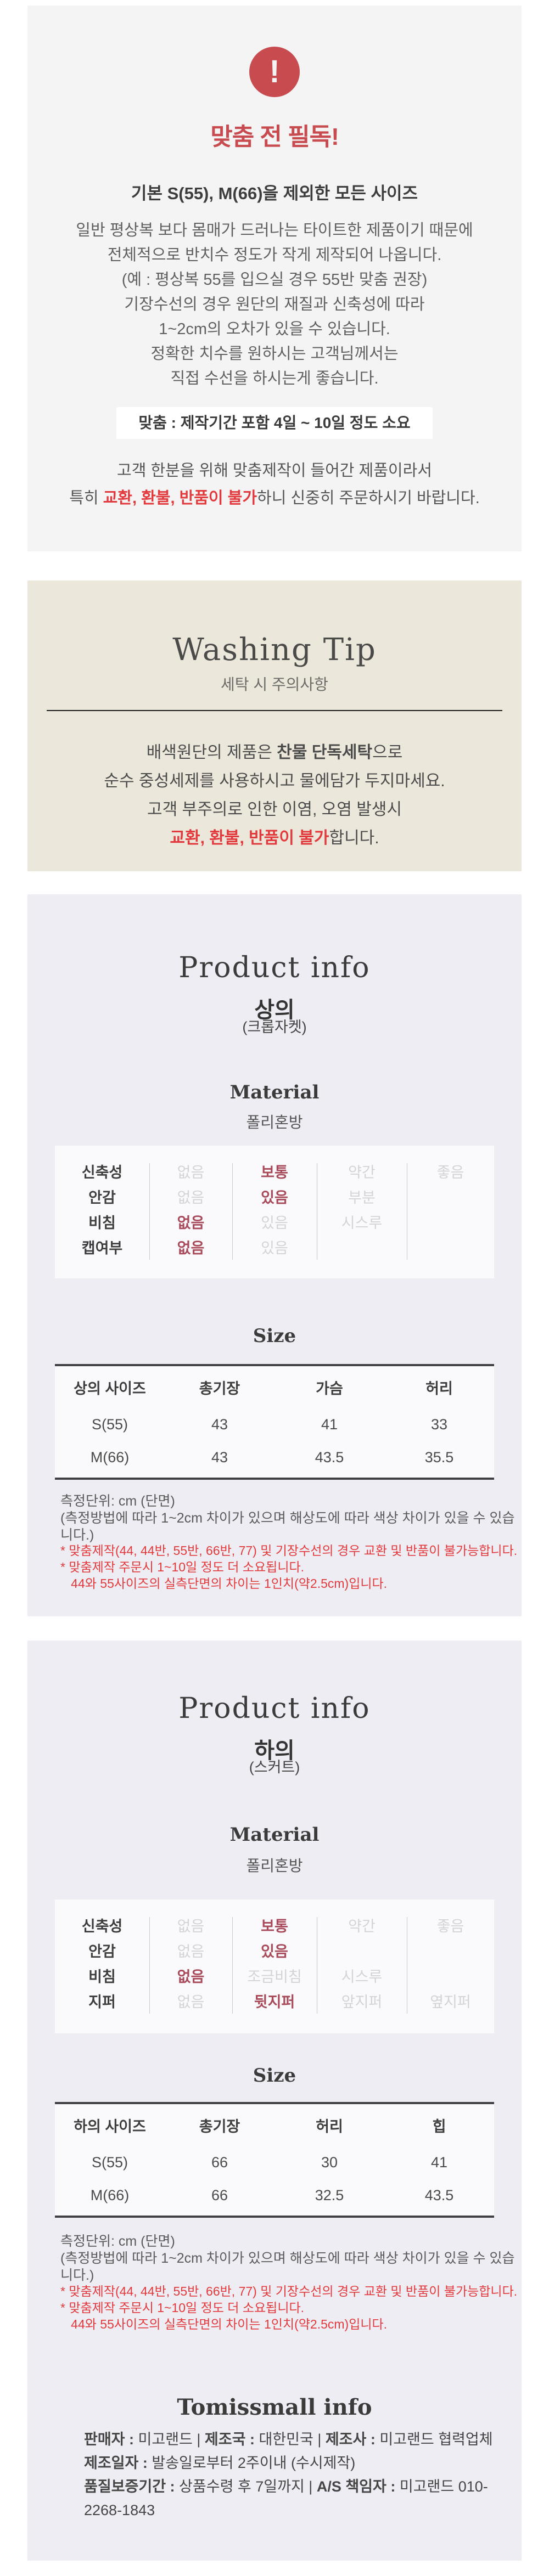  What do you see at coordinates (182, 1567) in the screenshot?
I see `custom-order-note-line: * 맞춤제작 주문시 1~10일 정도 더 소요됩니다.` at bounding box center [182, 1567].